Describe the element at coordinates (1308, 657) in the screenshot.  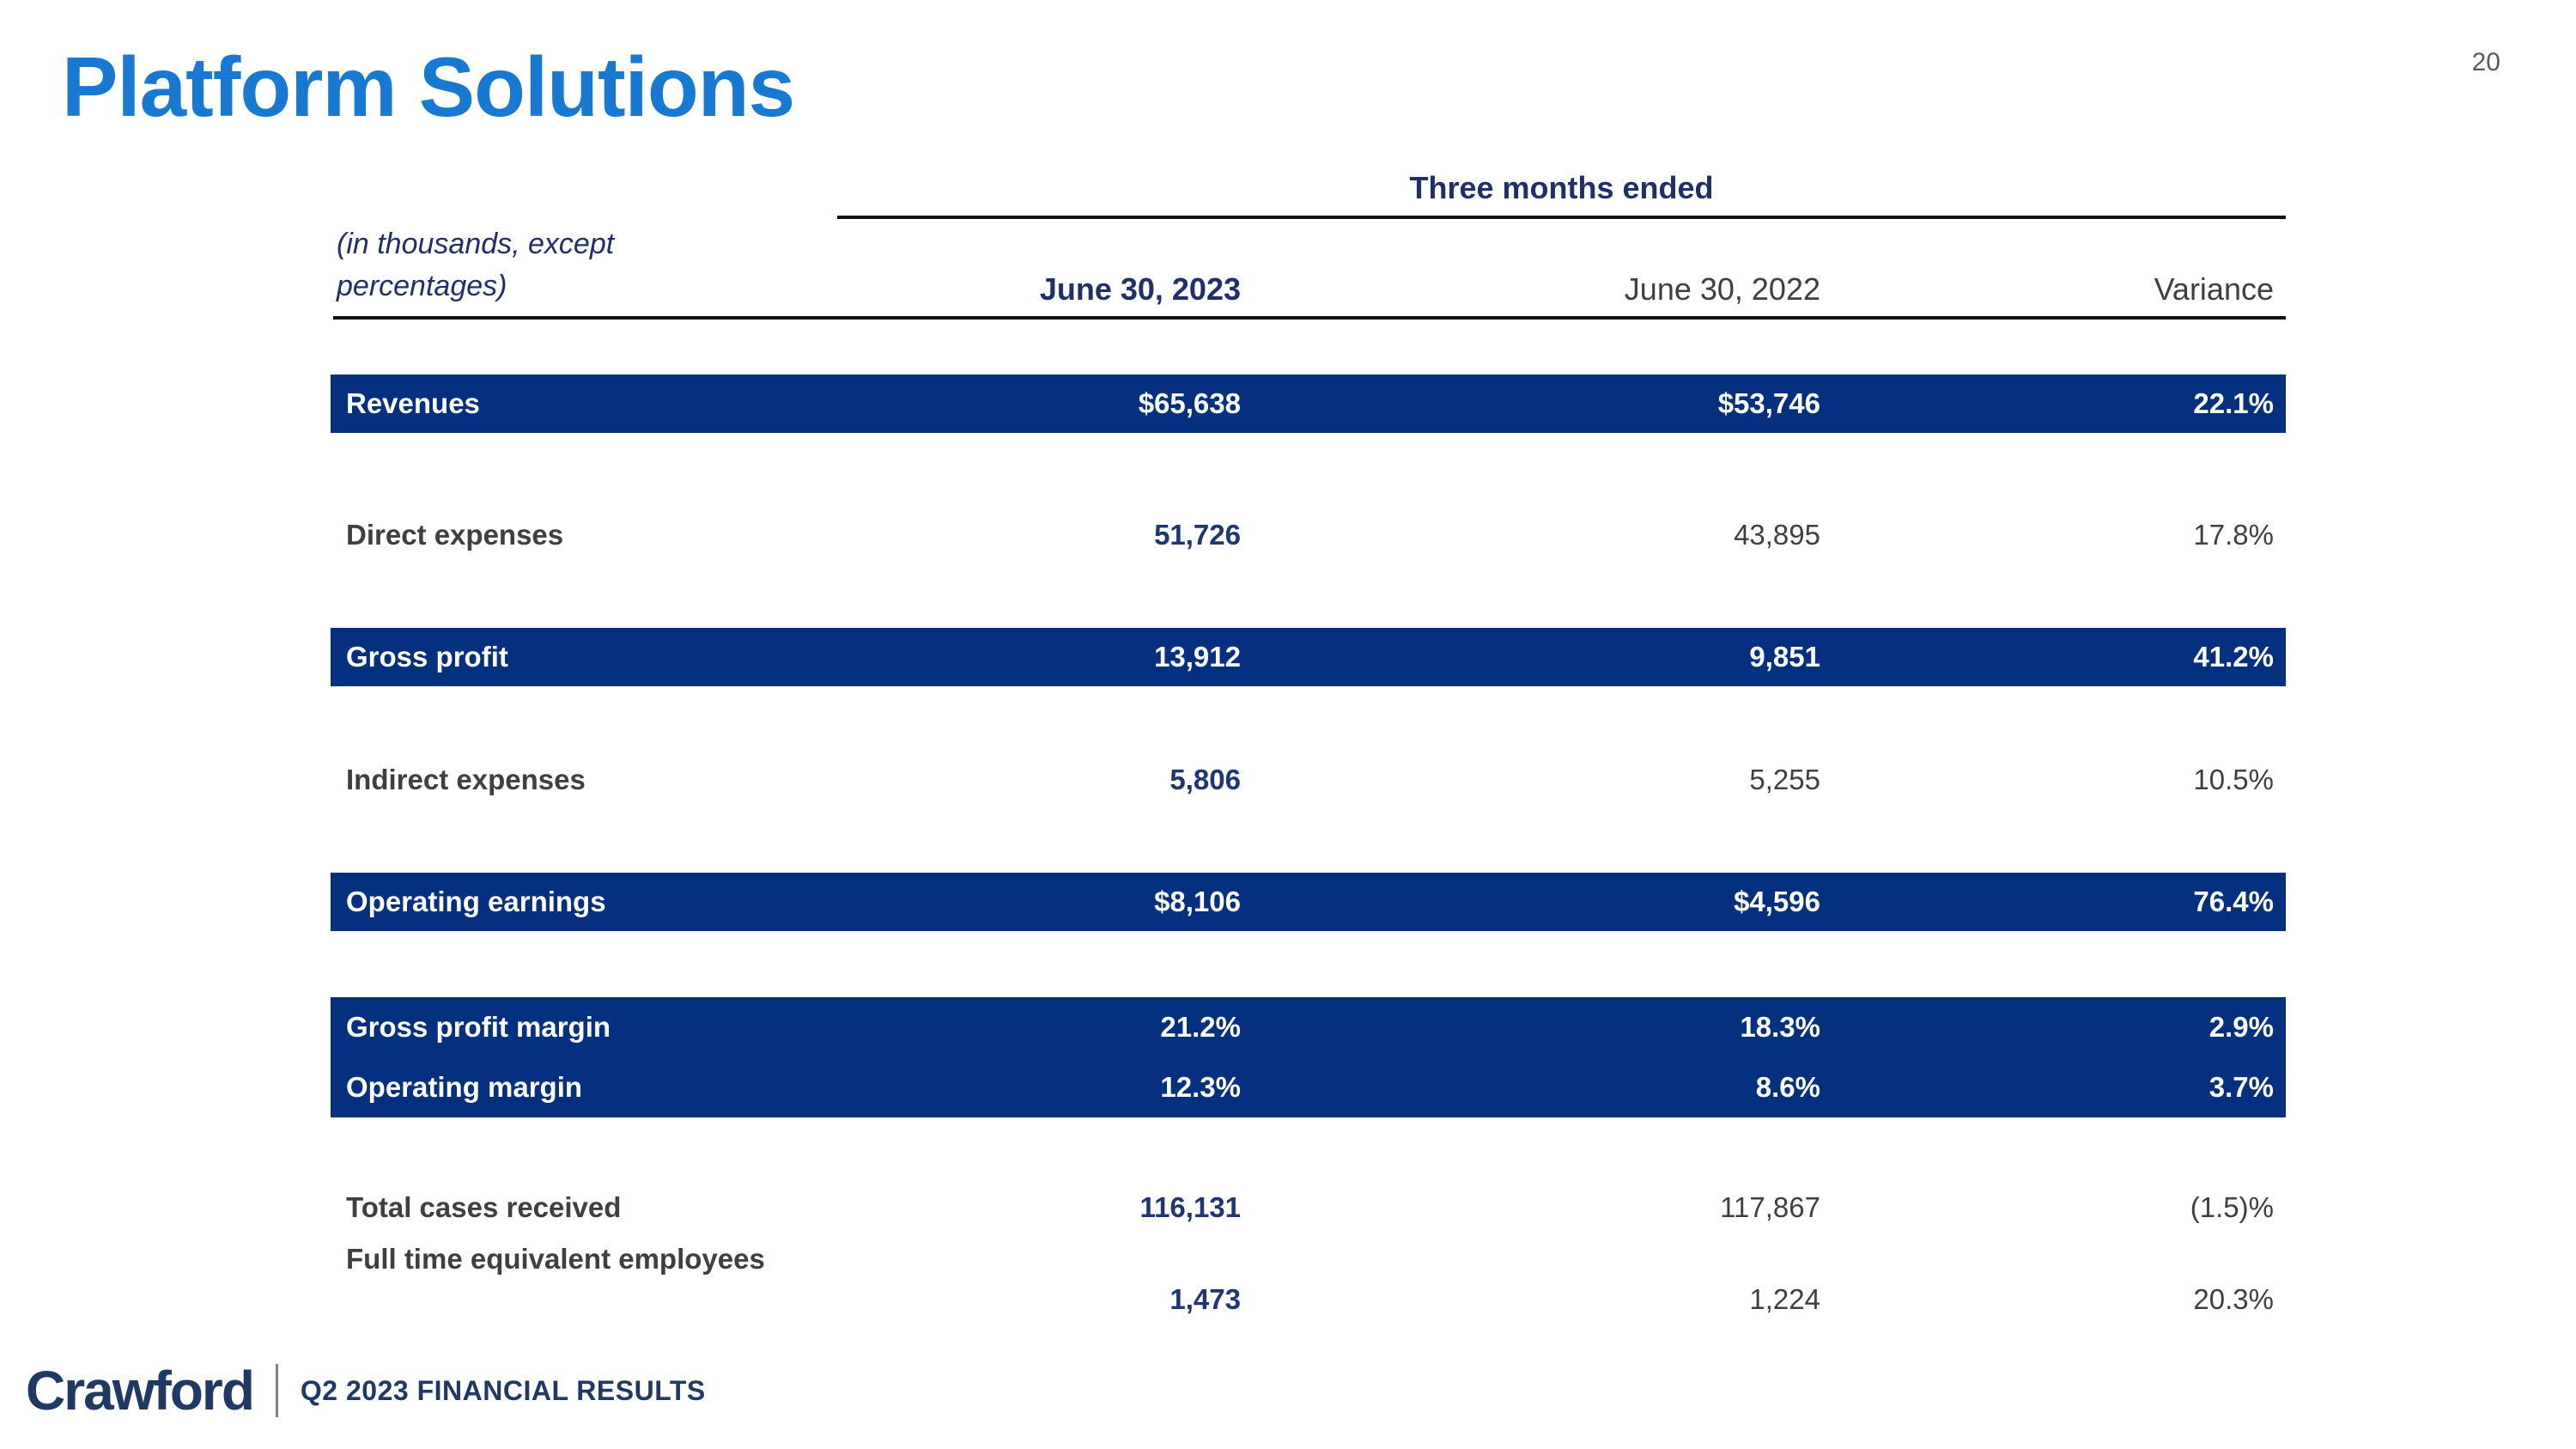
I see `table-row-gross-profit: Gross profit 13,912 9,851 41.2%` at that location.